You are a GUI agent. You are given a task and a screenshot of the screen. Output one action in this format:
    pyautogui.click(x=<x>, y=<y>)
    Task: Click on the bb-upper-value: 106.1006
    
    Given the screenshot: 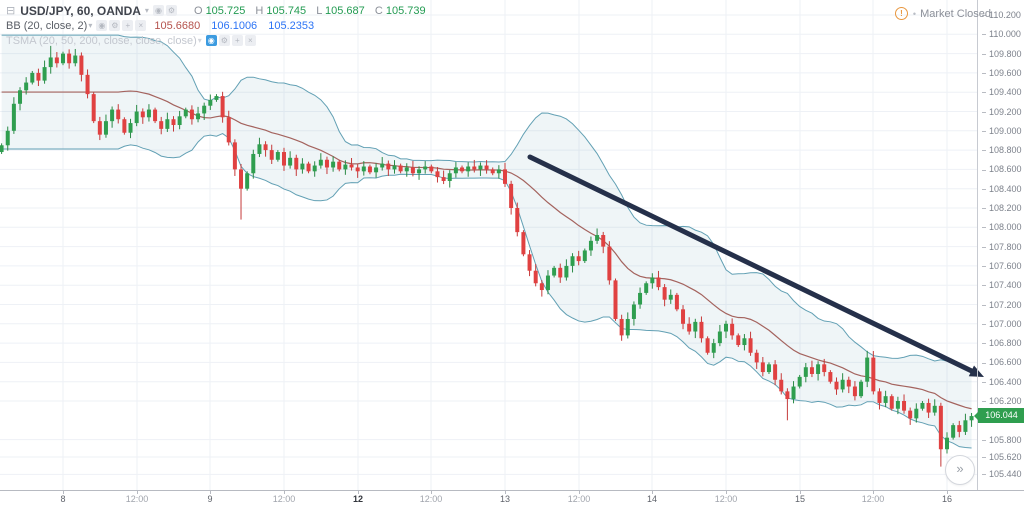 What is the action you would take?
    pyautogui.click(x=234, y=25)
    